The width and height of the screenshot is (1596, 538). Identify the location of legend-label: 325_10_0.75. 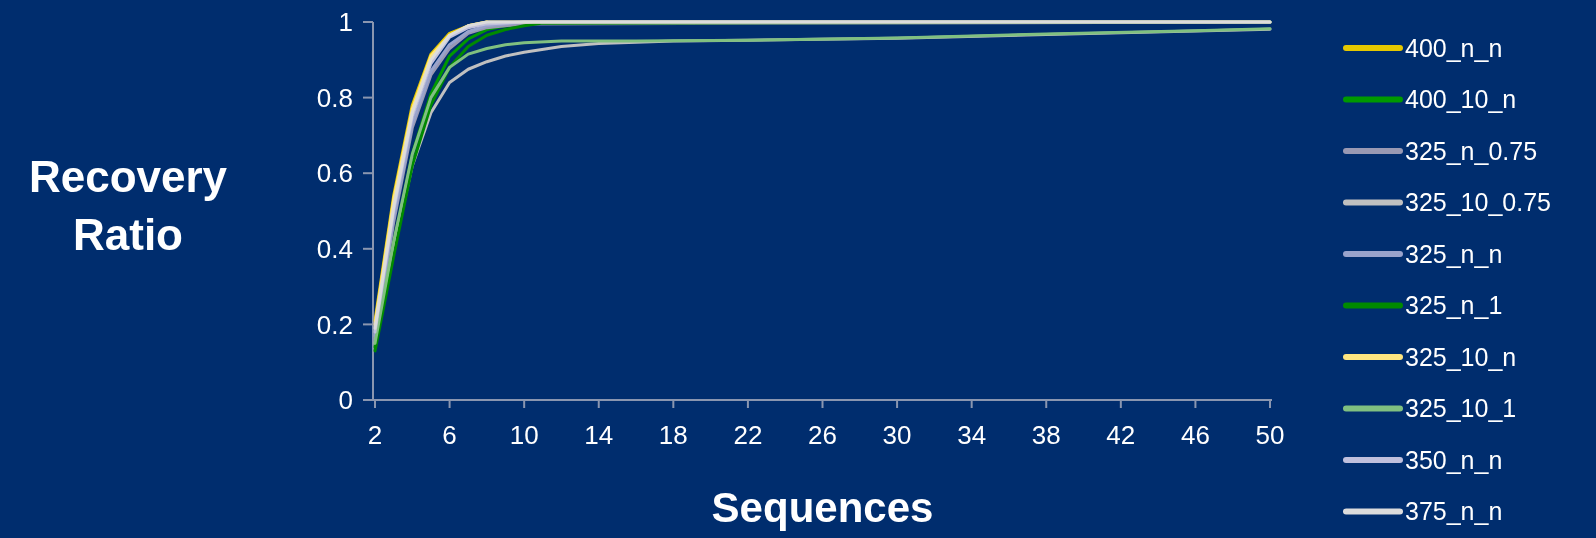
(1478, 202).